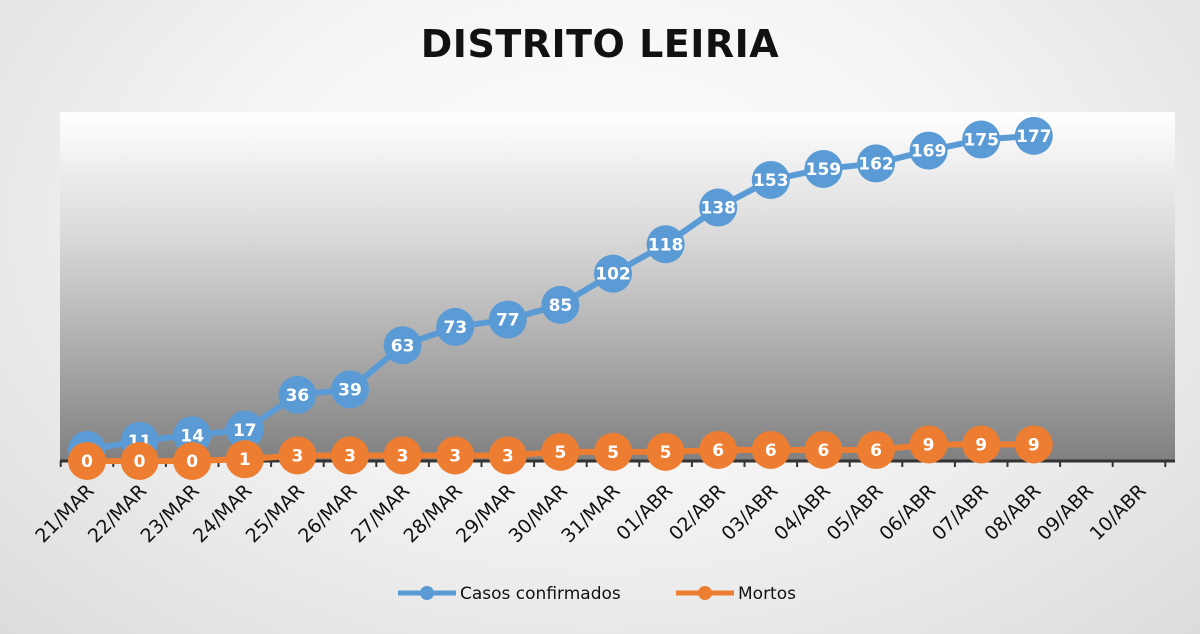 The height and width of the screenshot is (634, 1200). I want to click on x-tick-label: 08/ABR, so click(1012, 512).